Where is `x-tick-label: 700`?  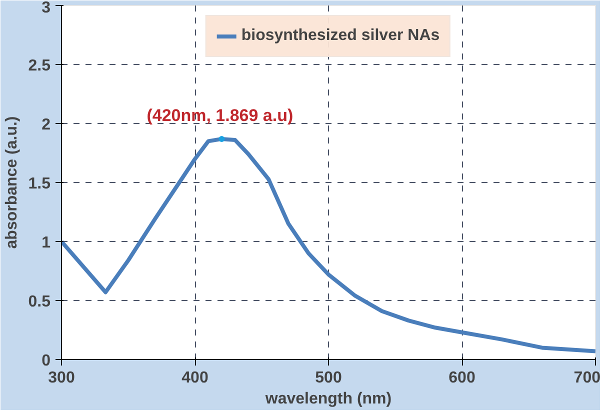
x-tick-label: 700 is located at coordinates (587, 378).